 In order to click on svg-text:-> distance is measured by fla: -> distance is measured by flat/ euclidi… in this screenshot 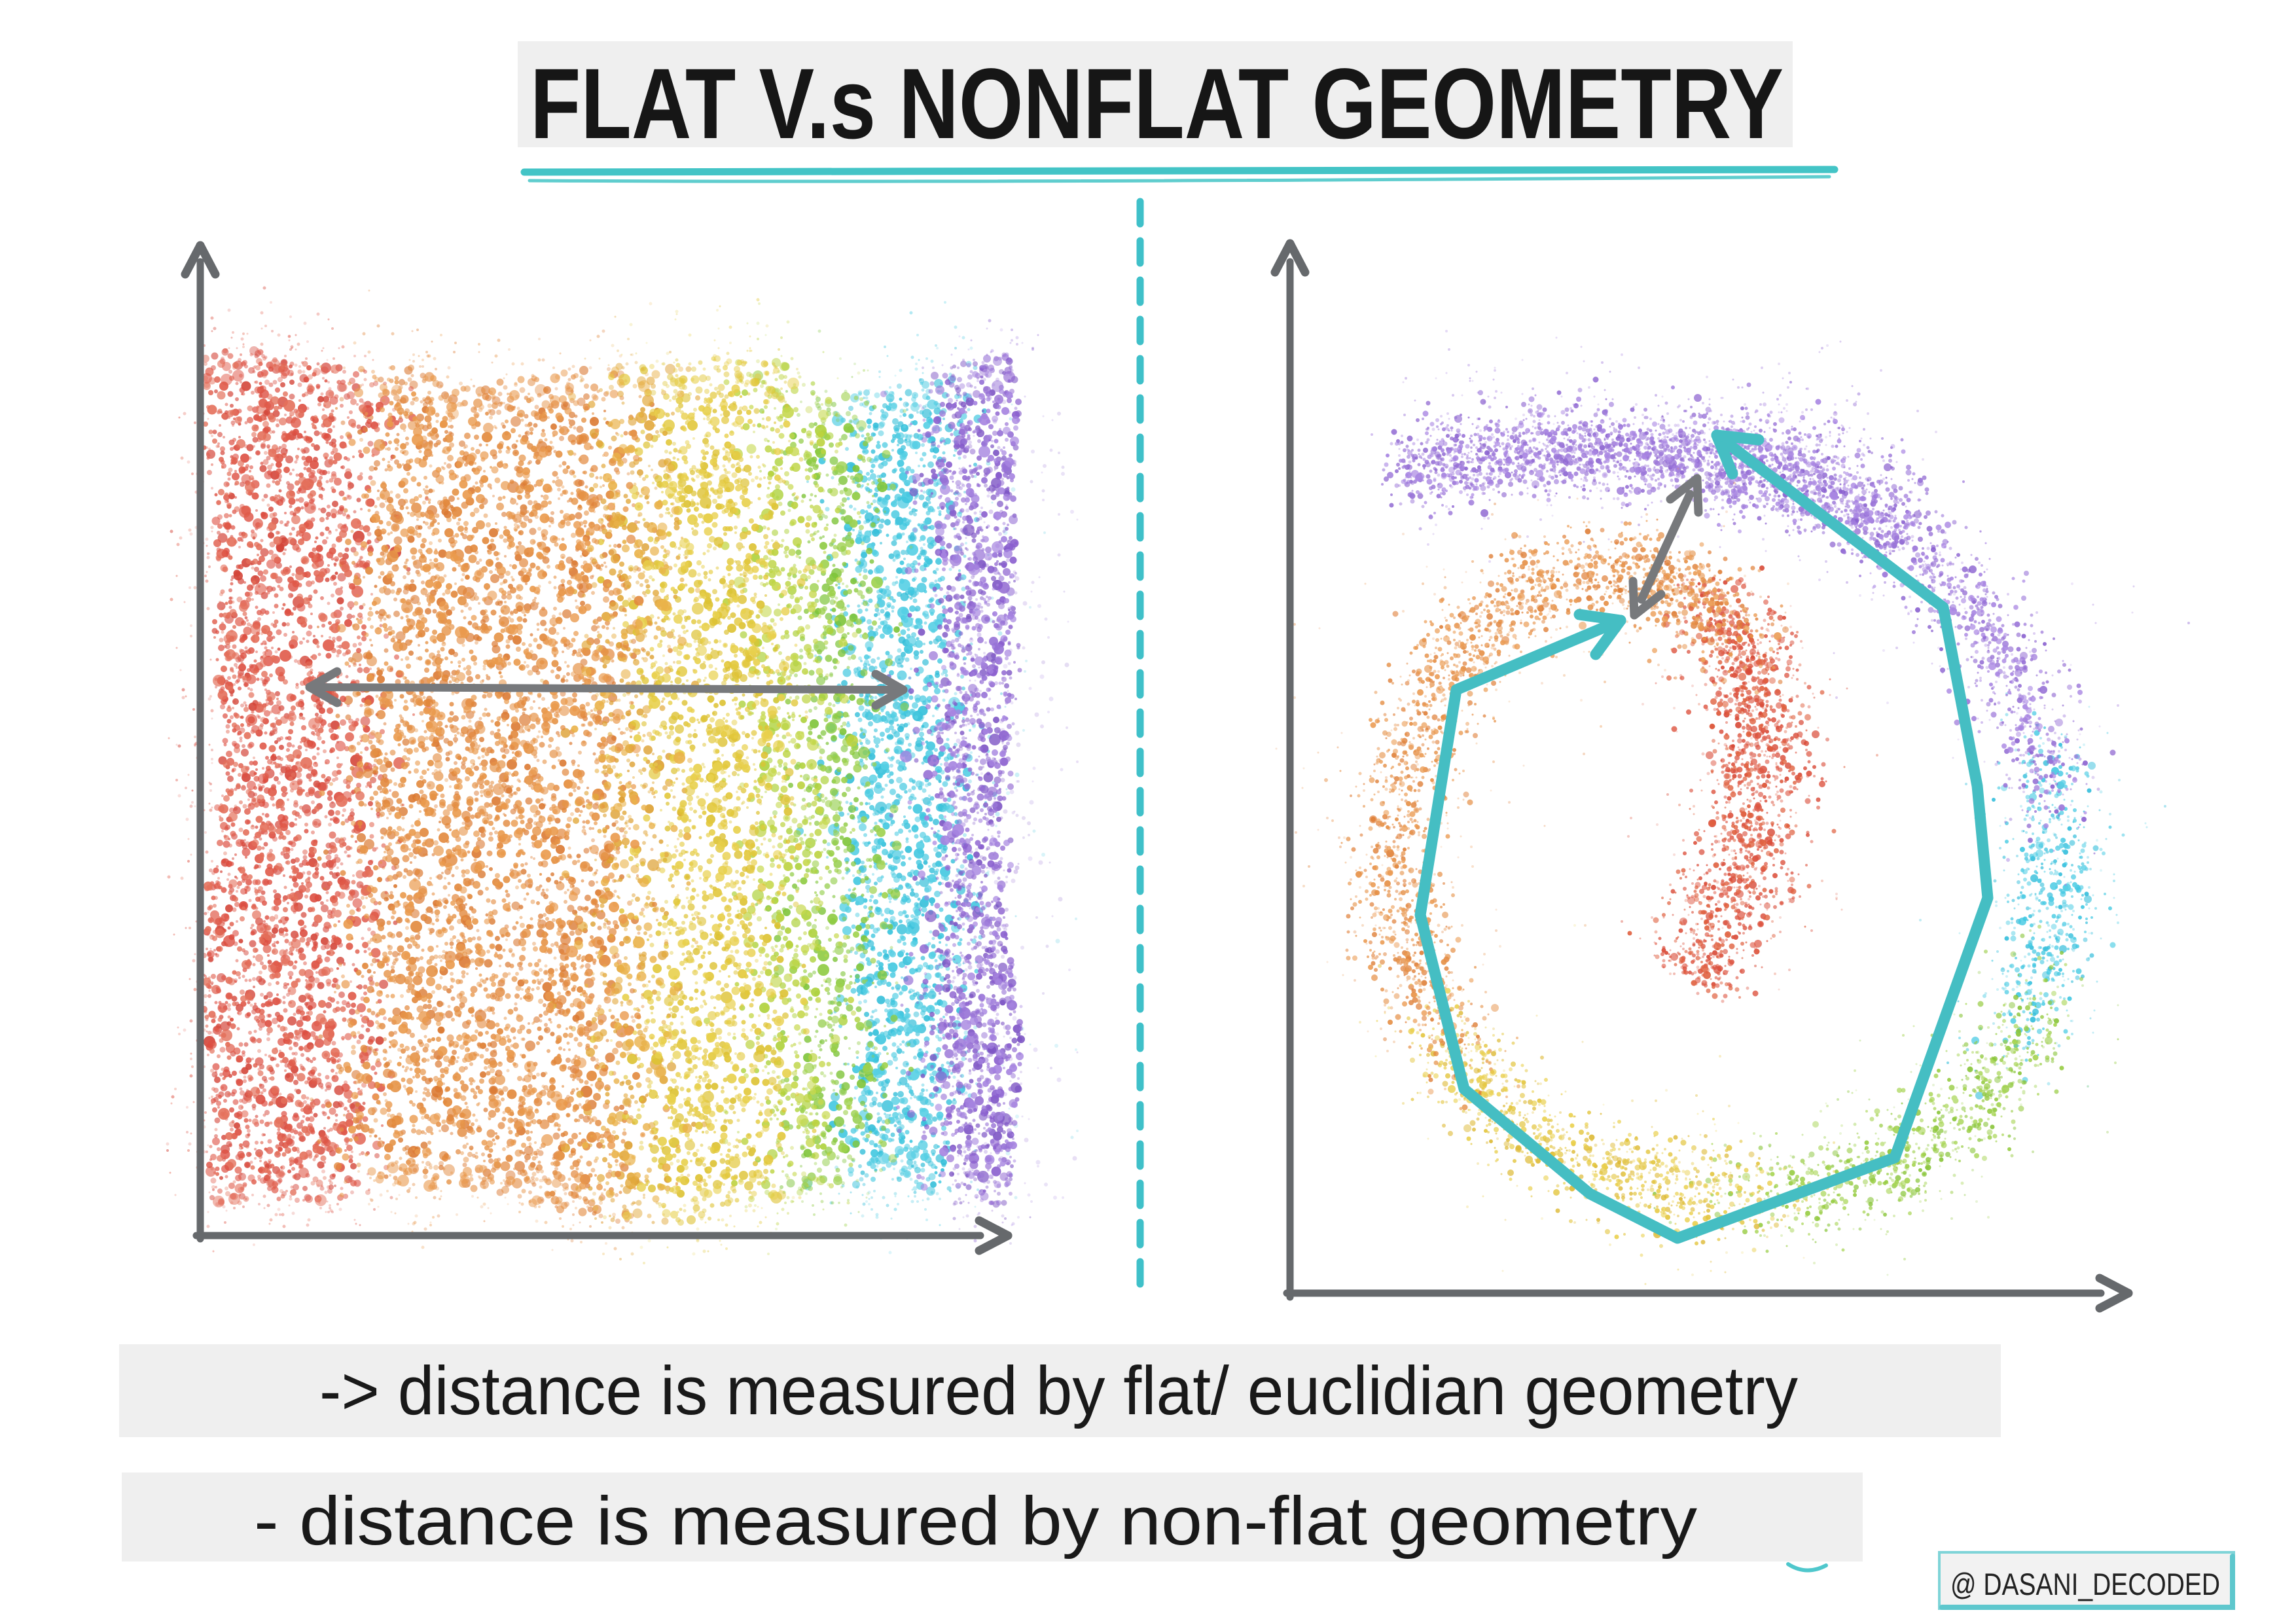, I will do `click(1058, 1391)`.